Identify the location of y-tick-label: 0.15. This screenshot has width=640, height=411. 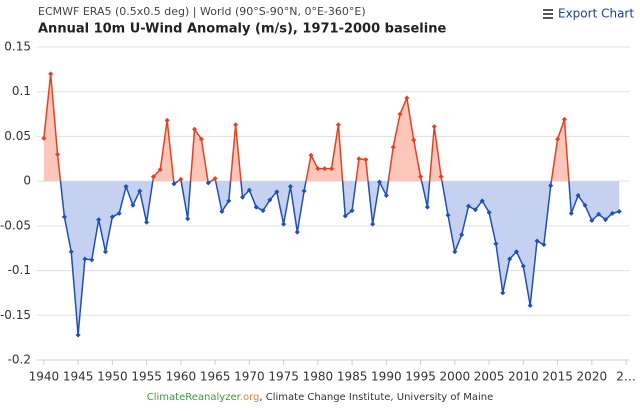
(17, 47).